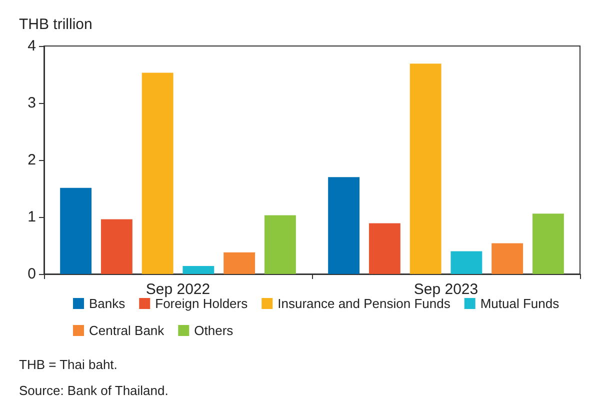  What do you see at coordinates (32, 274) in the screenshot?
I see `y-tick-label: 0` at bounding box center [32, 274].